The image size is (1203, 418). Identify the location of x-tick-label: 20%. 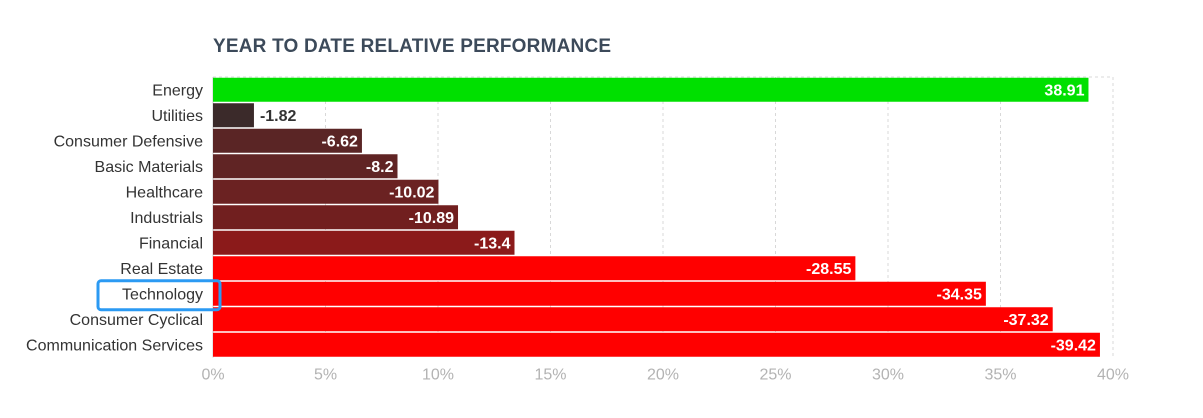
(663, 375).